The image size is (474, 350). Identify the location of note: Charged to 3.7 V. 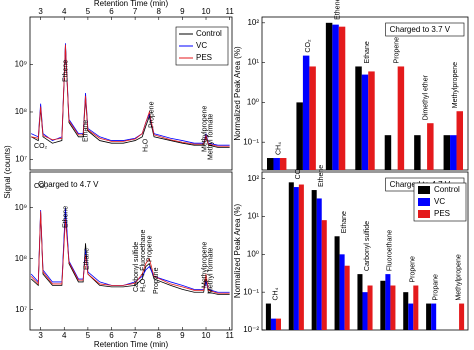
(420, 29).